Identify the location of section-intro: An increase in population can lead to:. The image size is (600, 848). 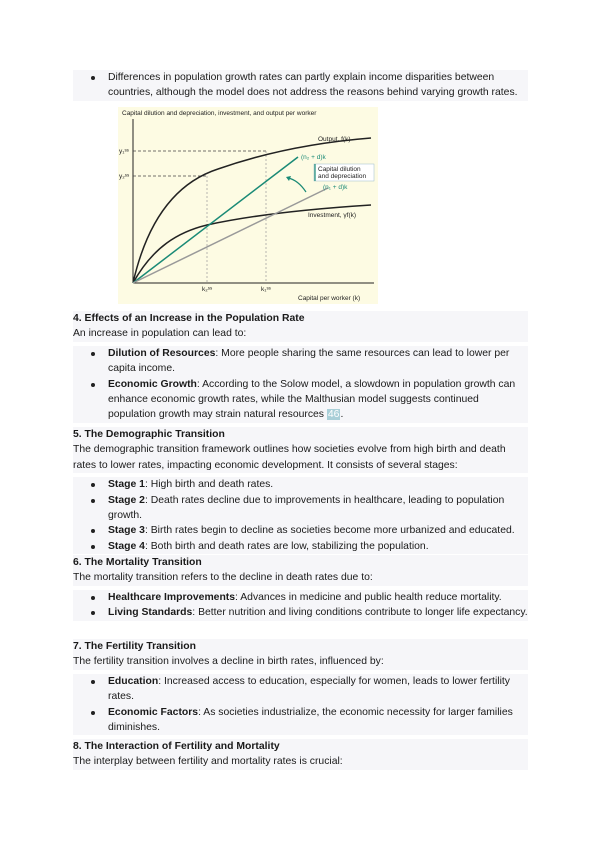
(300, 334).